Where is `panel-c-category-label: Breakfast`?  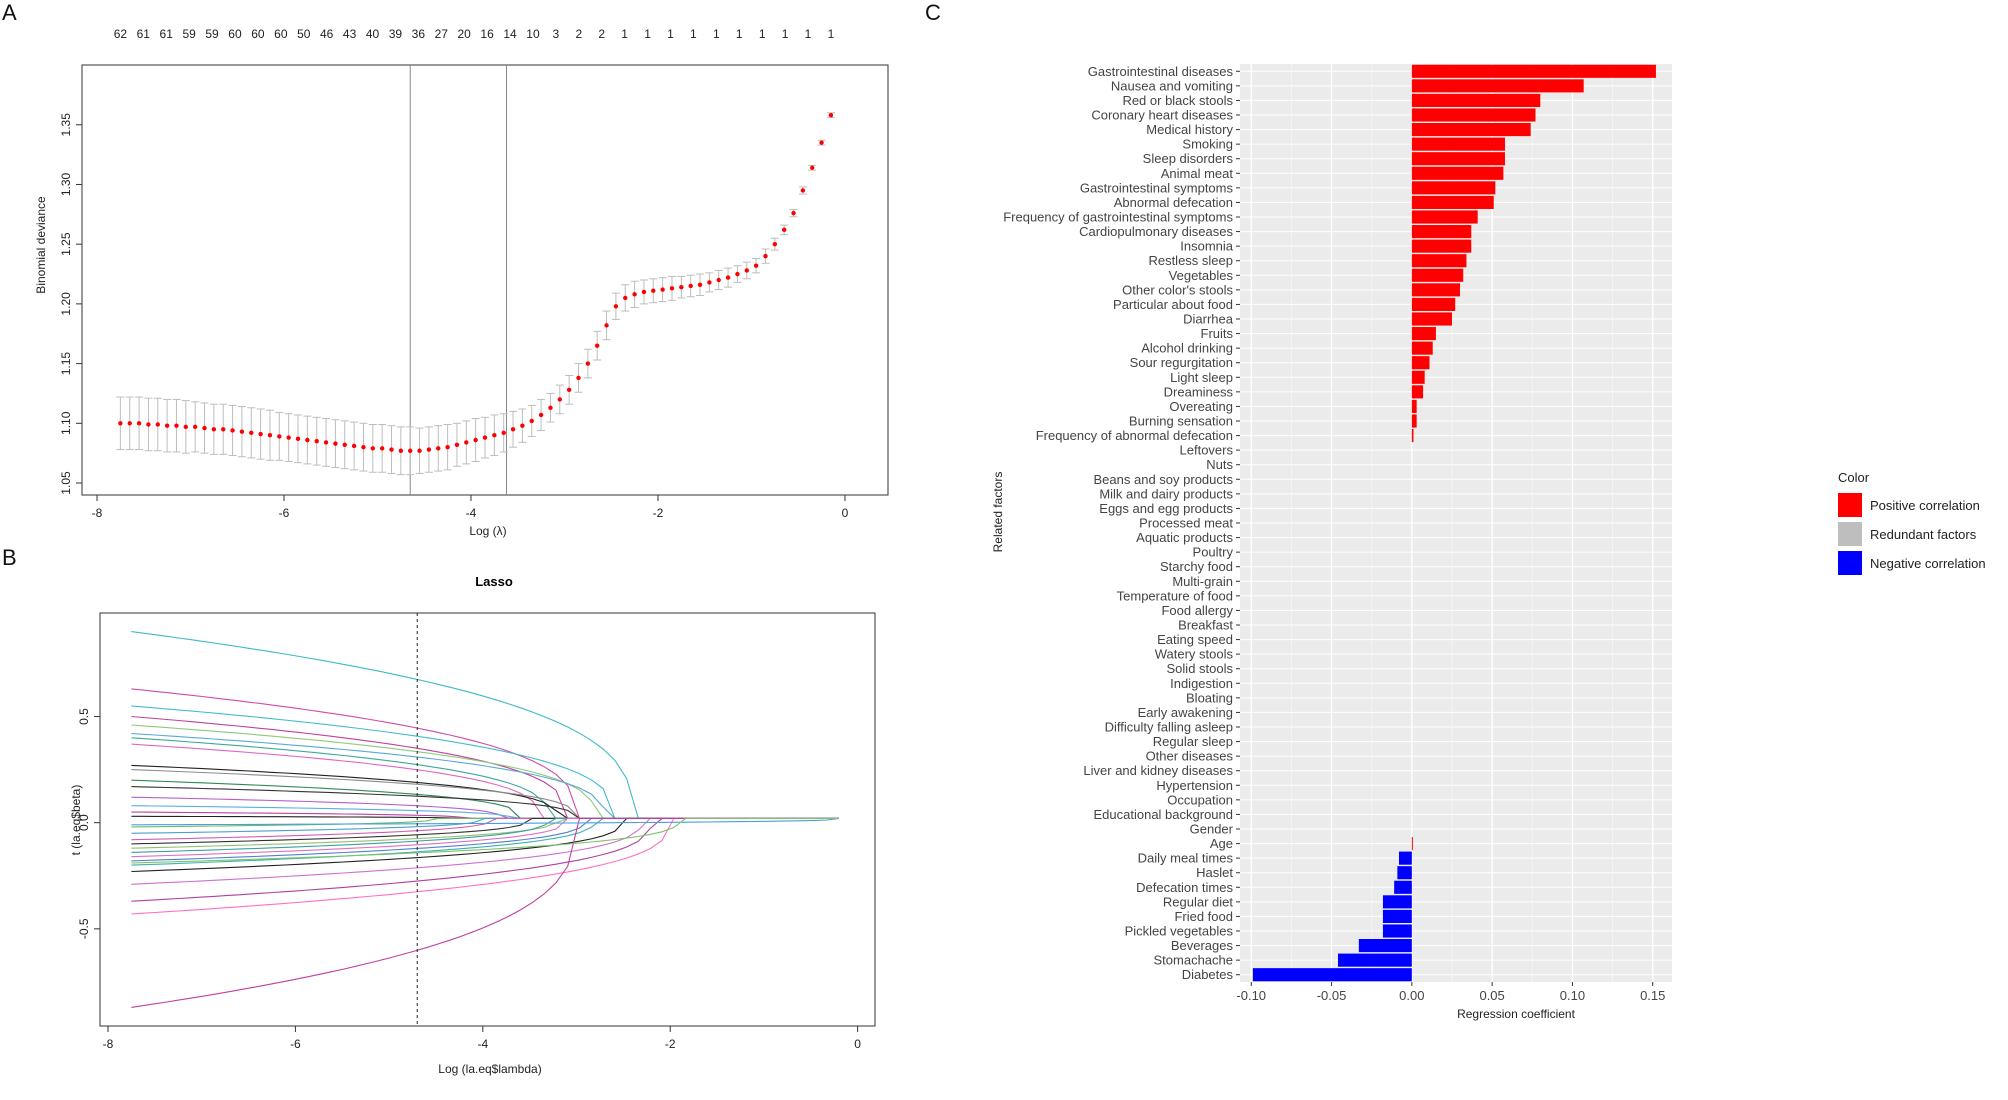
panel-c-category-label: Breakfast is located at coordinates (1205, 625).